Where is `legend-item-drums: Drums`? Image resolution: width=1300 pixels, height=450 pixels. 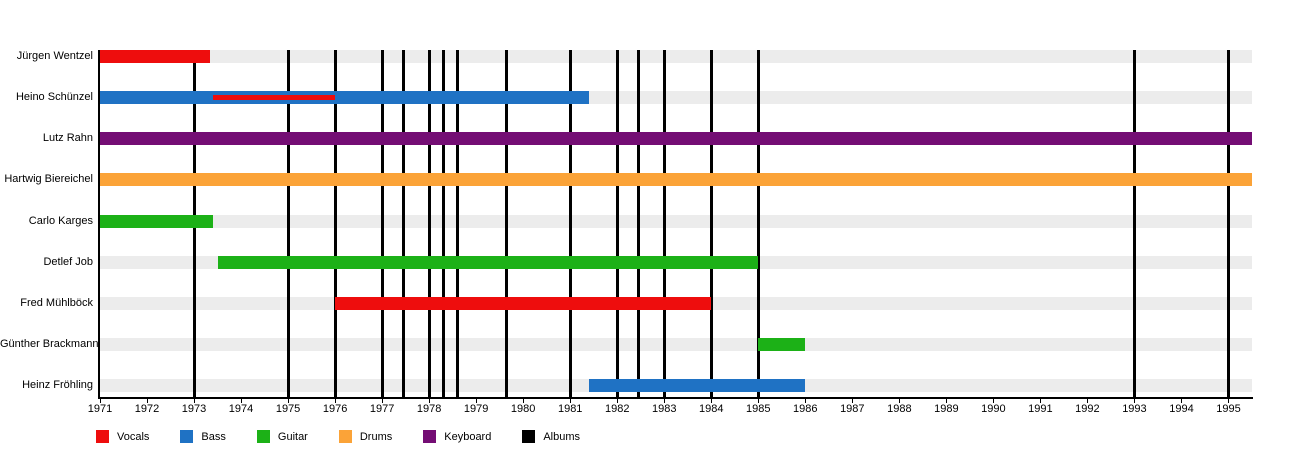 legend-item-drums: Drums is located at coordinates (365, 436).